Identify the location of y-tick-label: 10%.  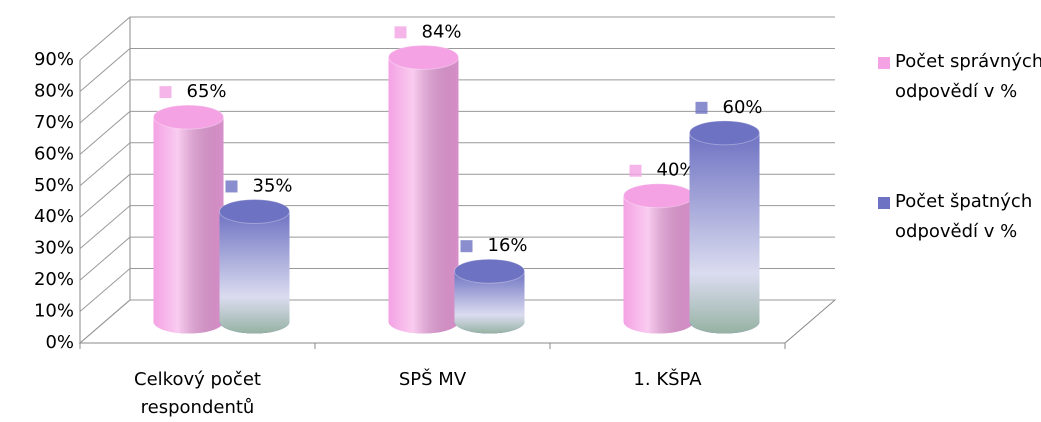
(54, 311).